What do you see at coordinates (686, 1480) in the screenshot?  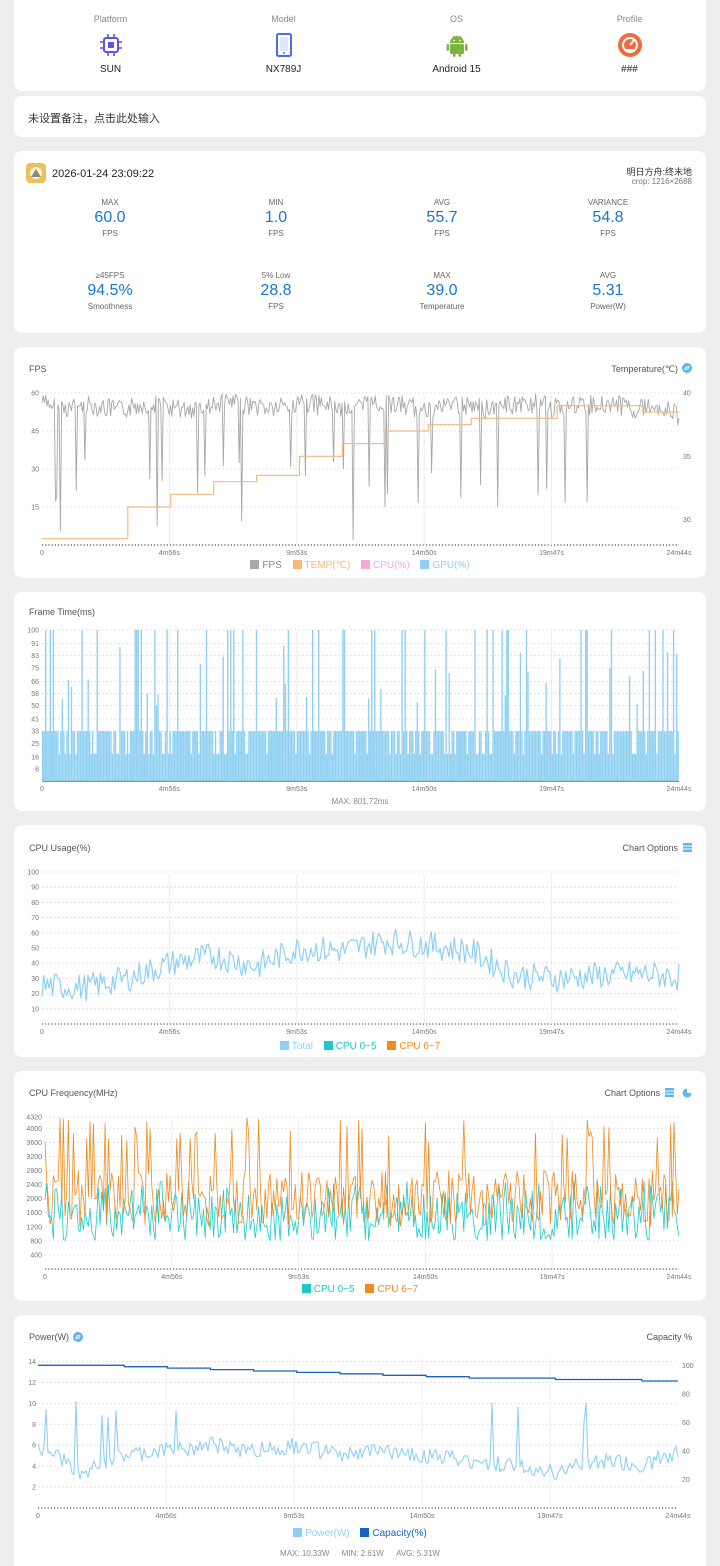 I see `y2-tick-label: 20` at bounding box center [686, 1480].